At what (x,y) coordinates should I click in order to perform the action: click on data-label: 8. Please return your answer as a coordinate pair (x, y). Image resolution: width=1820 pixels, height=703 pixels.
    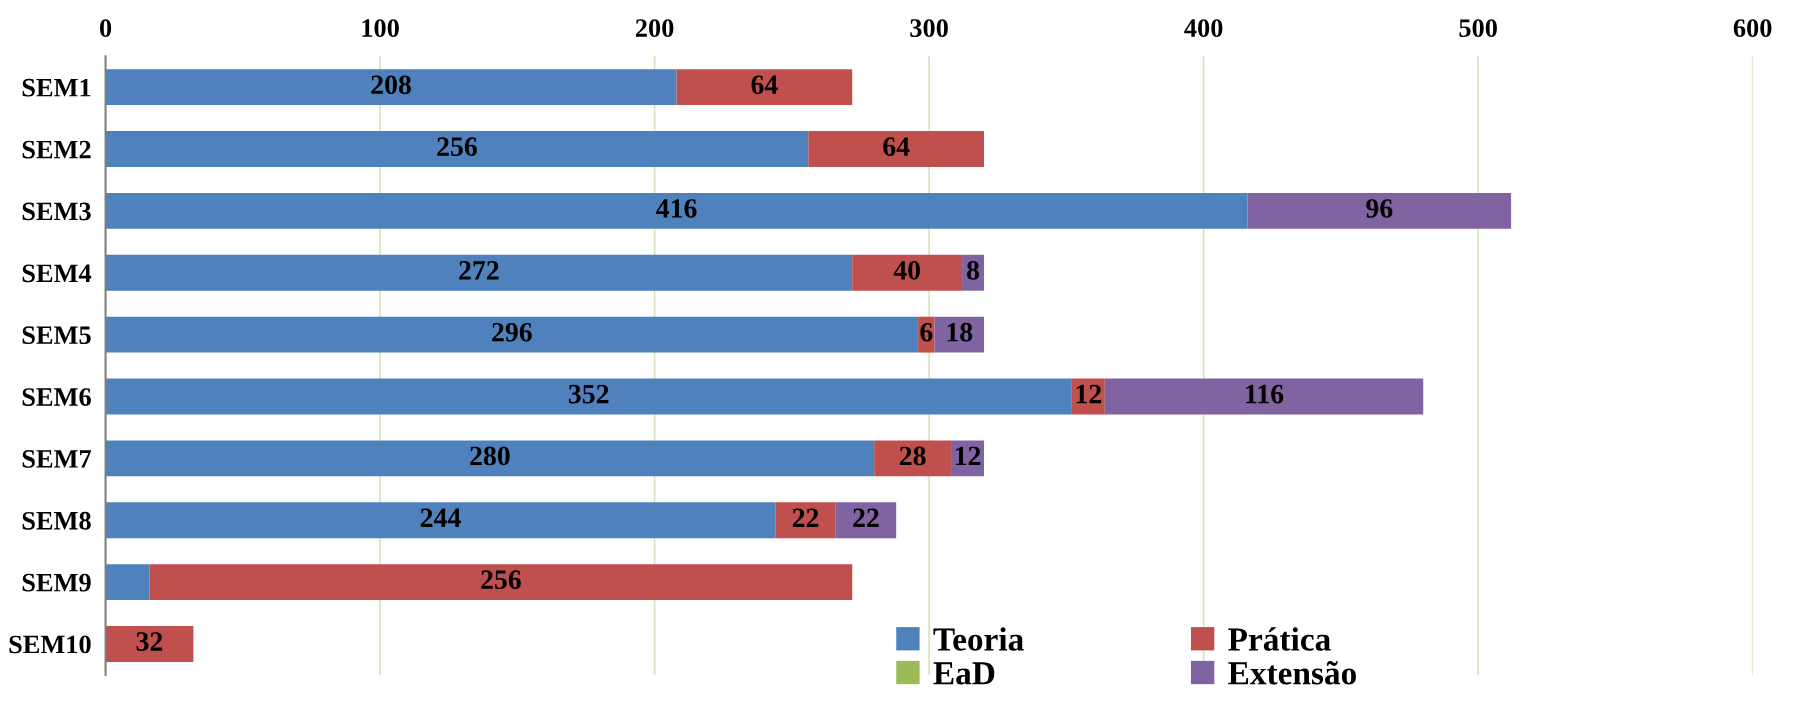
    Looking at the image, I should click on (973, 270).